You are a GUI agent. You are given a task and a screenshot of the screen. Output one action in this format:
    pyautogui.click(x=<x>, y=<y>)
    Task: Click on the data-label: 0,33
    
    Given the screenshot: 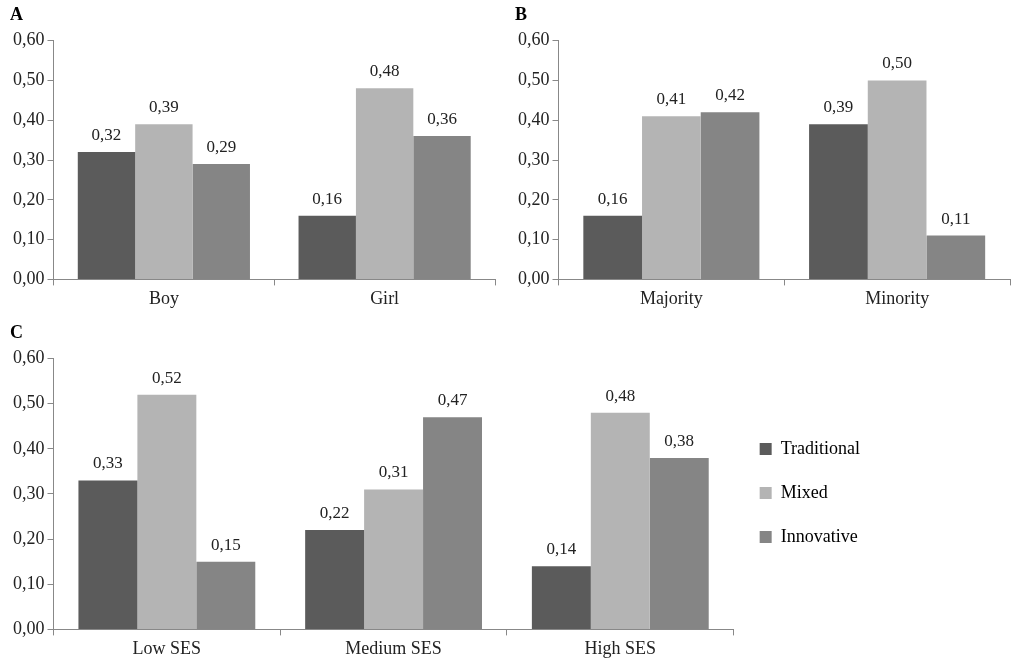 What is the action you would take?
    pyautogui.click(x=108, y=463)
    